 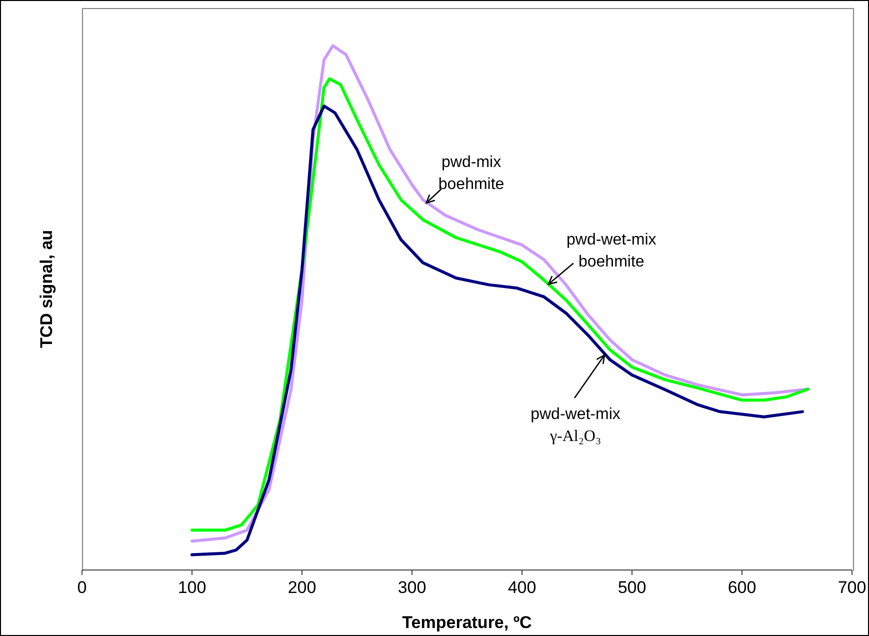 What do you see at coordinates (302, 588) in the screenshot?
I see `x-tick-label: 200` at bounding box center [302, 588].